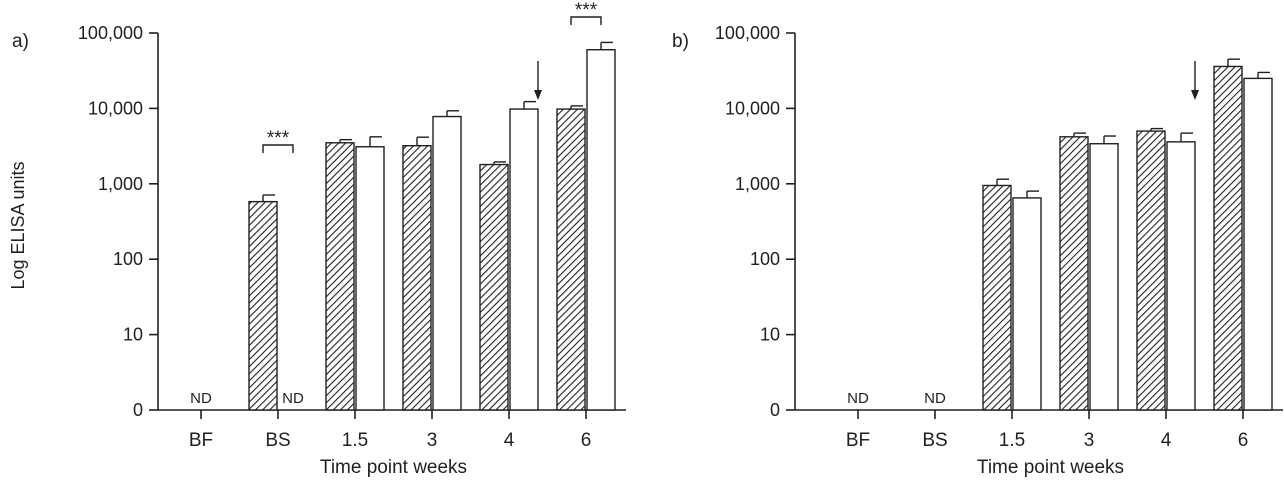  Describe the element at coordinates (680, 41) in the screenshot. I see `panel-label: b)` at that location.